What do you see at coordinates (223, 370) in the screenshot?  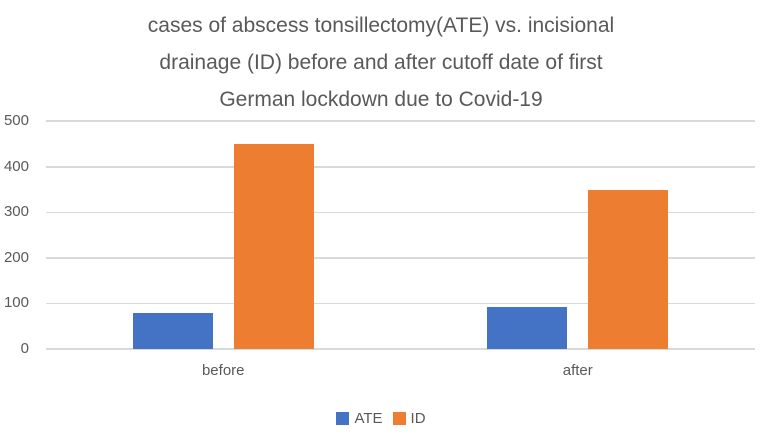 I see `x-tick-label-before: before` at bounding box center [223, 370].